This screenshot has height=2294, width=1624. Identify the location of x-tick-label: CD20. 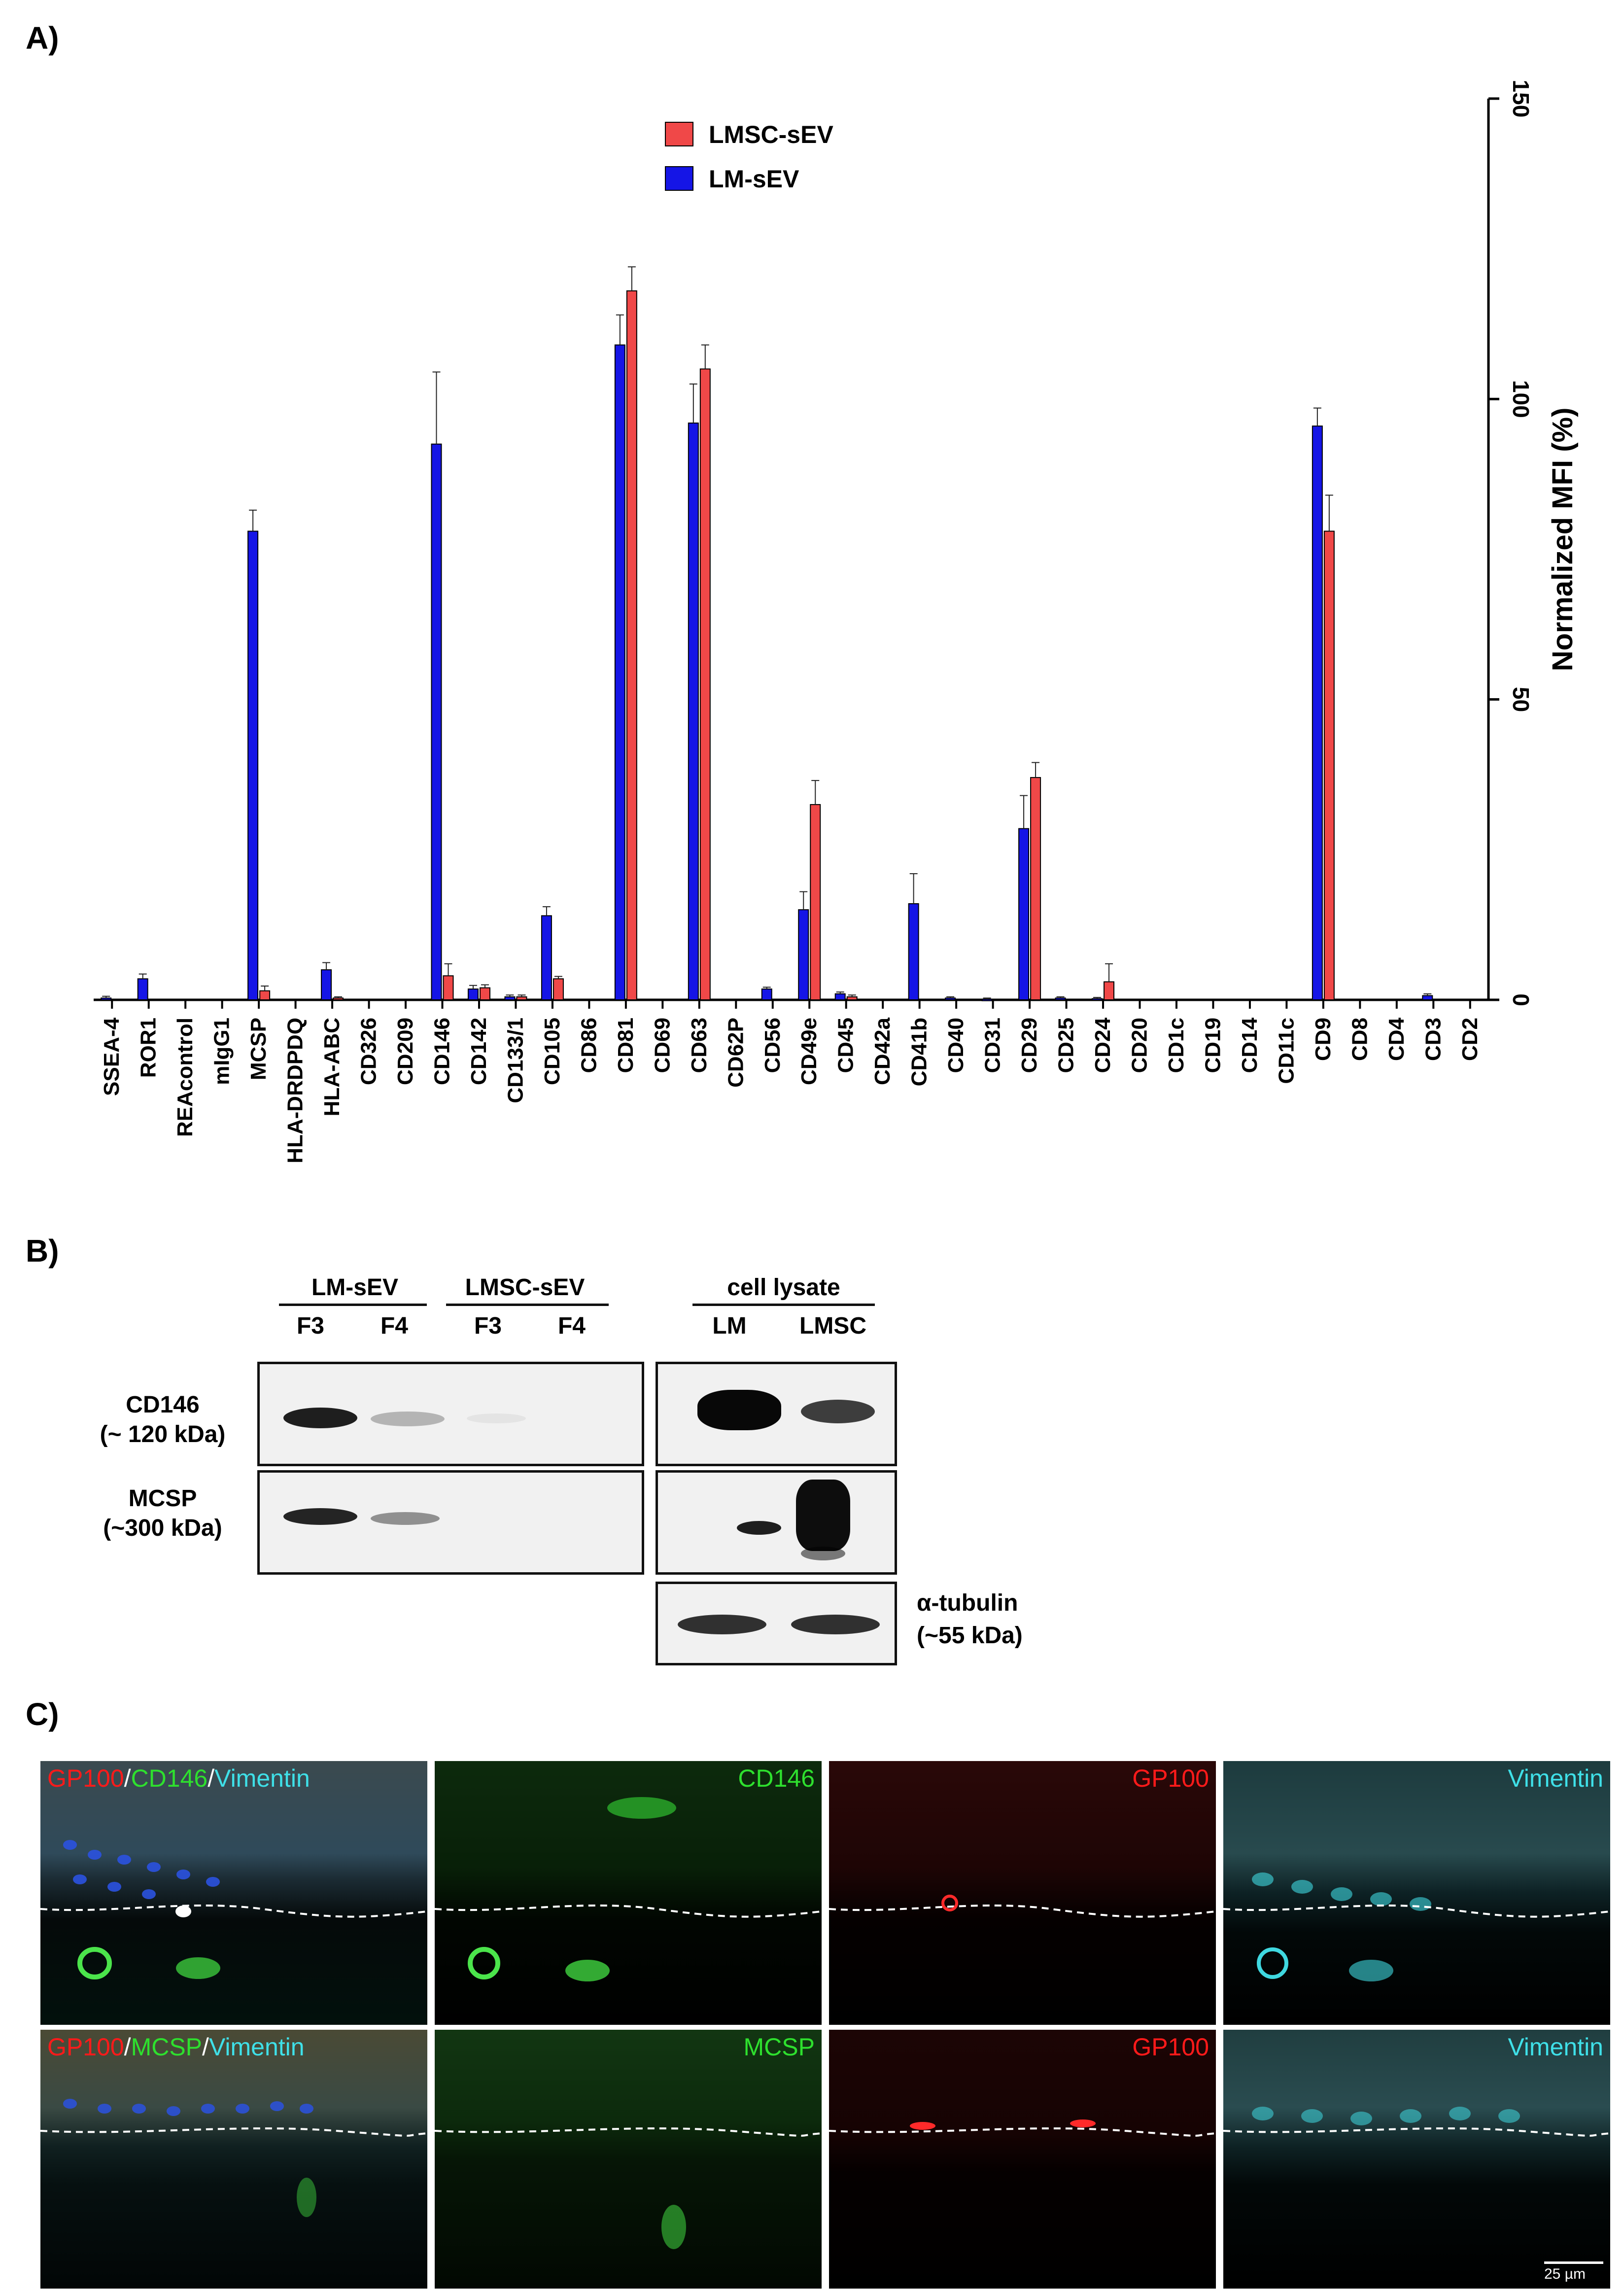
(1140, 1045).